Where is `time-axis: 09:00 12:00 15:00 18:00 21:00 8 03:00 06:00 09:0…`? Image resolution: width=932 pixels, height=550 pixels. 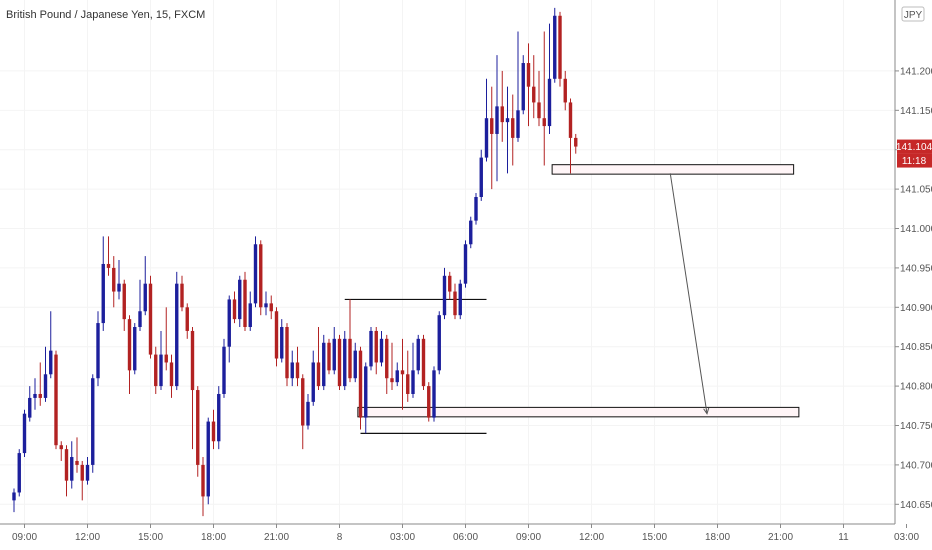
time-axis: 09:00 12:00 15:00 18:00 21:00 8 03:00 06:00 09:0… is located at coordinates (459, 533).